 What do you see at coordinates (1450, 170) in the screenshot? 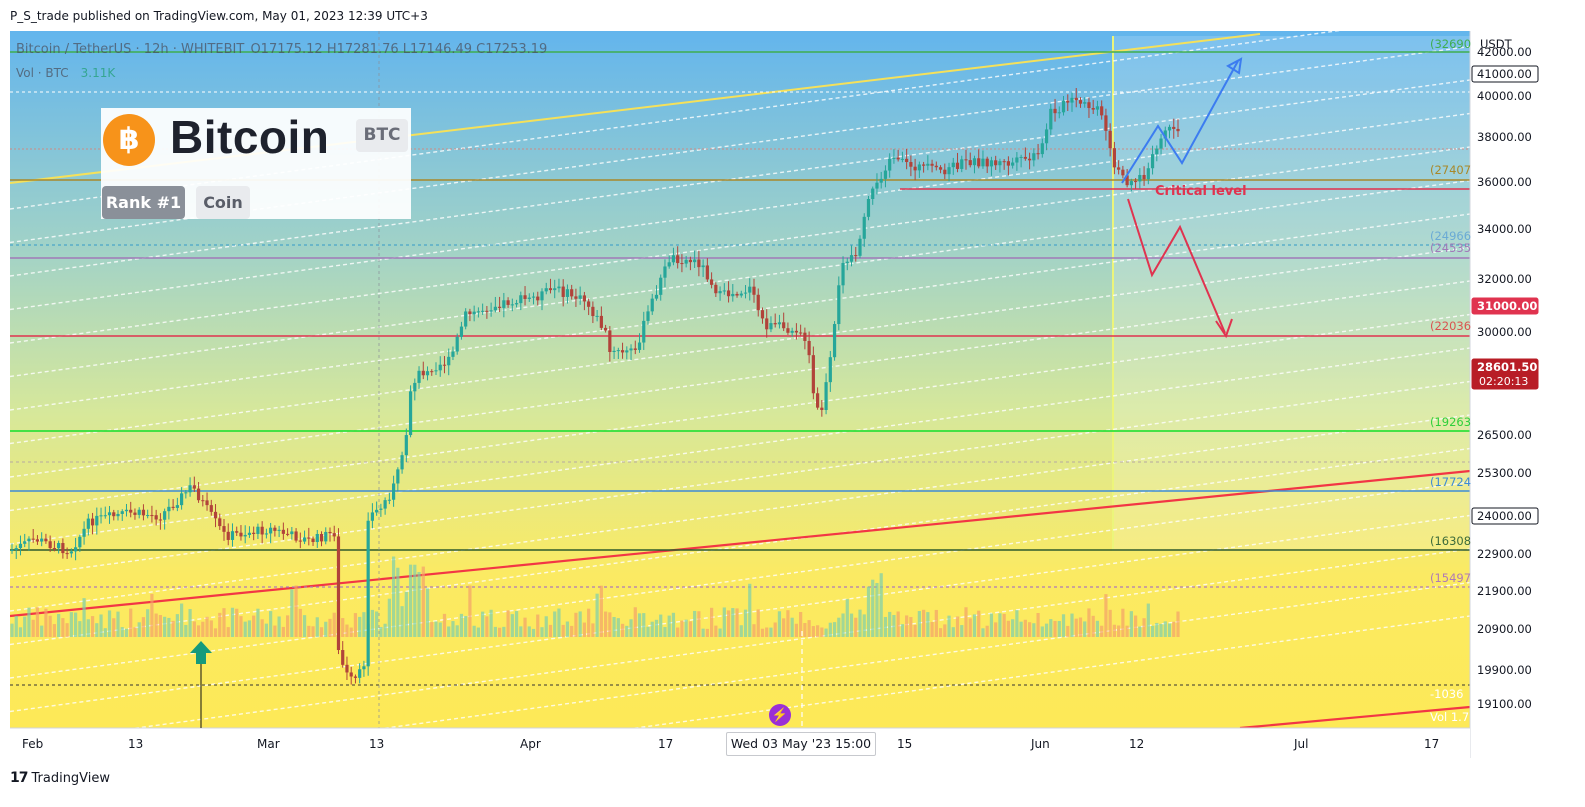
I see `level-tag: (27407` at bounding box center [1450, 170].